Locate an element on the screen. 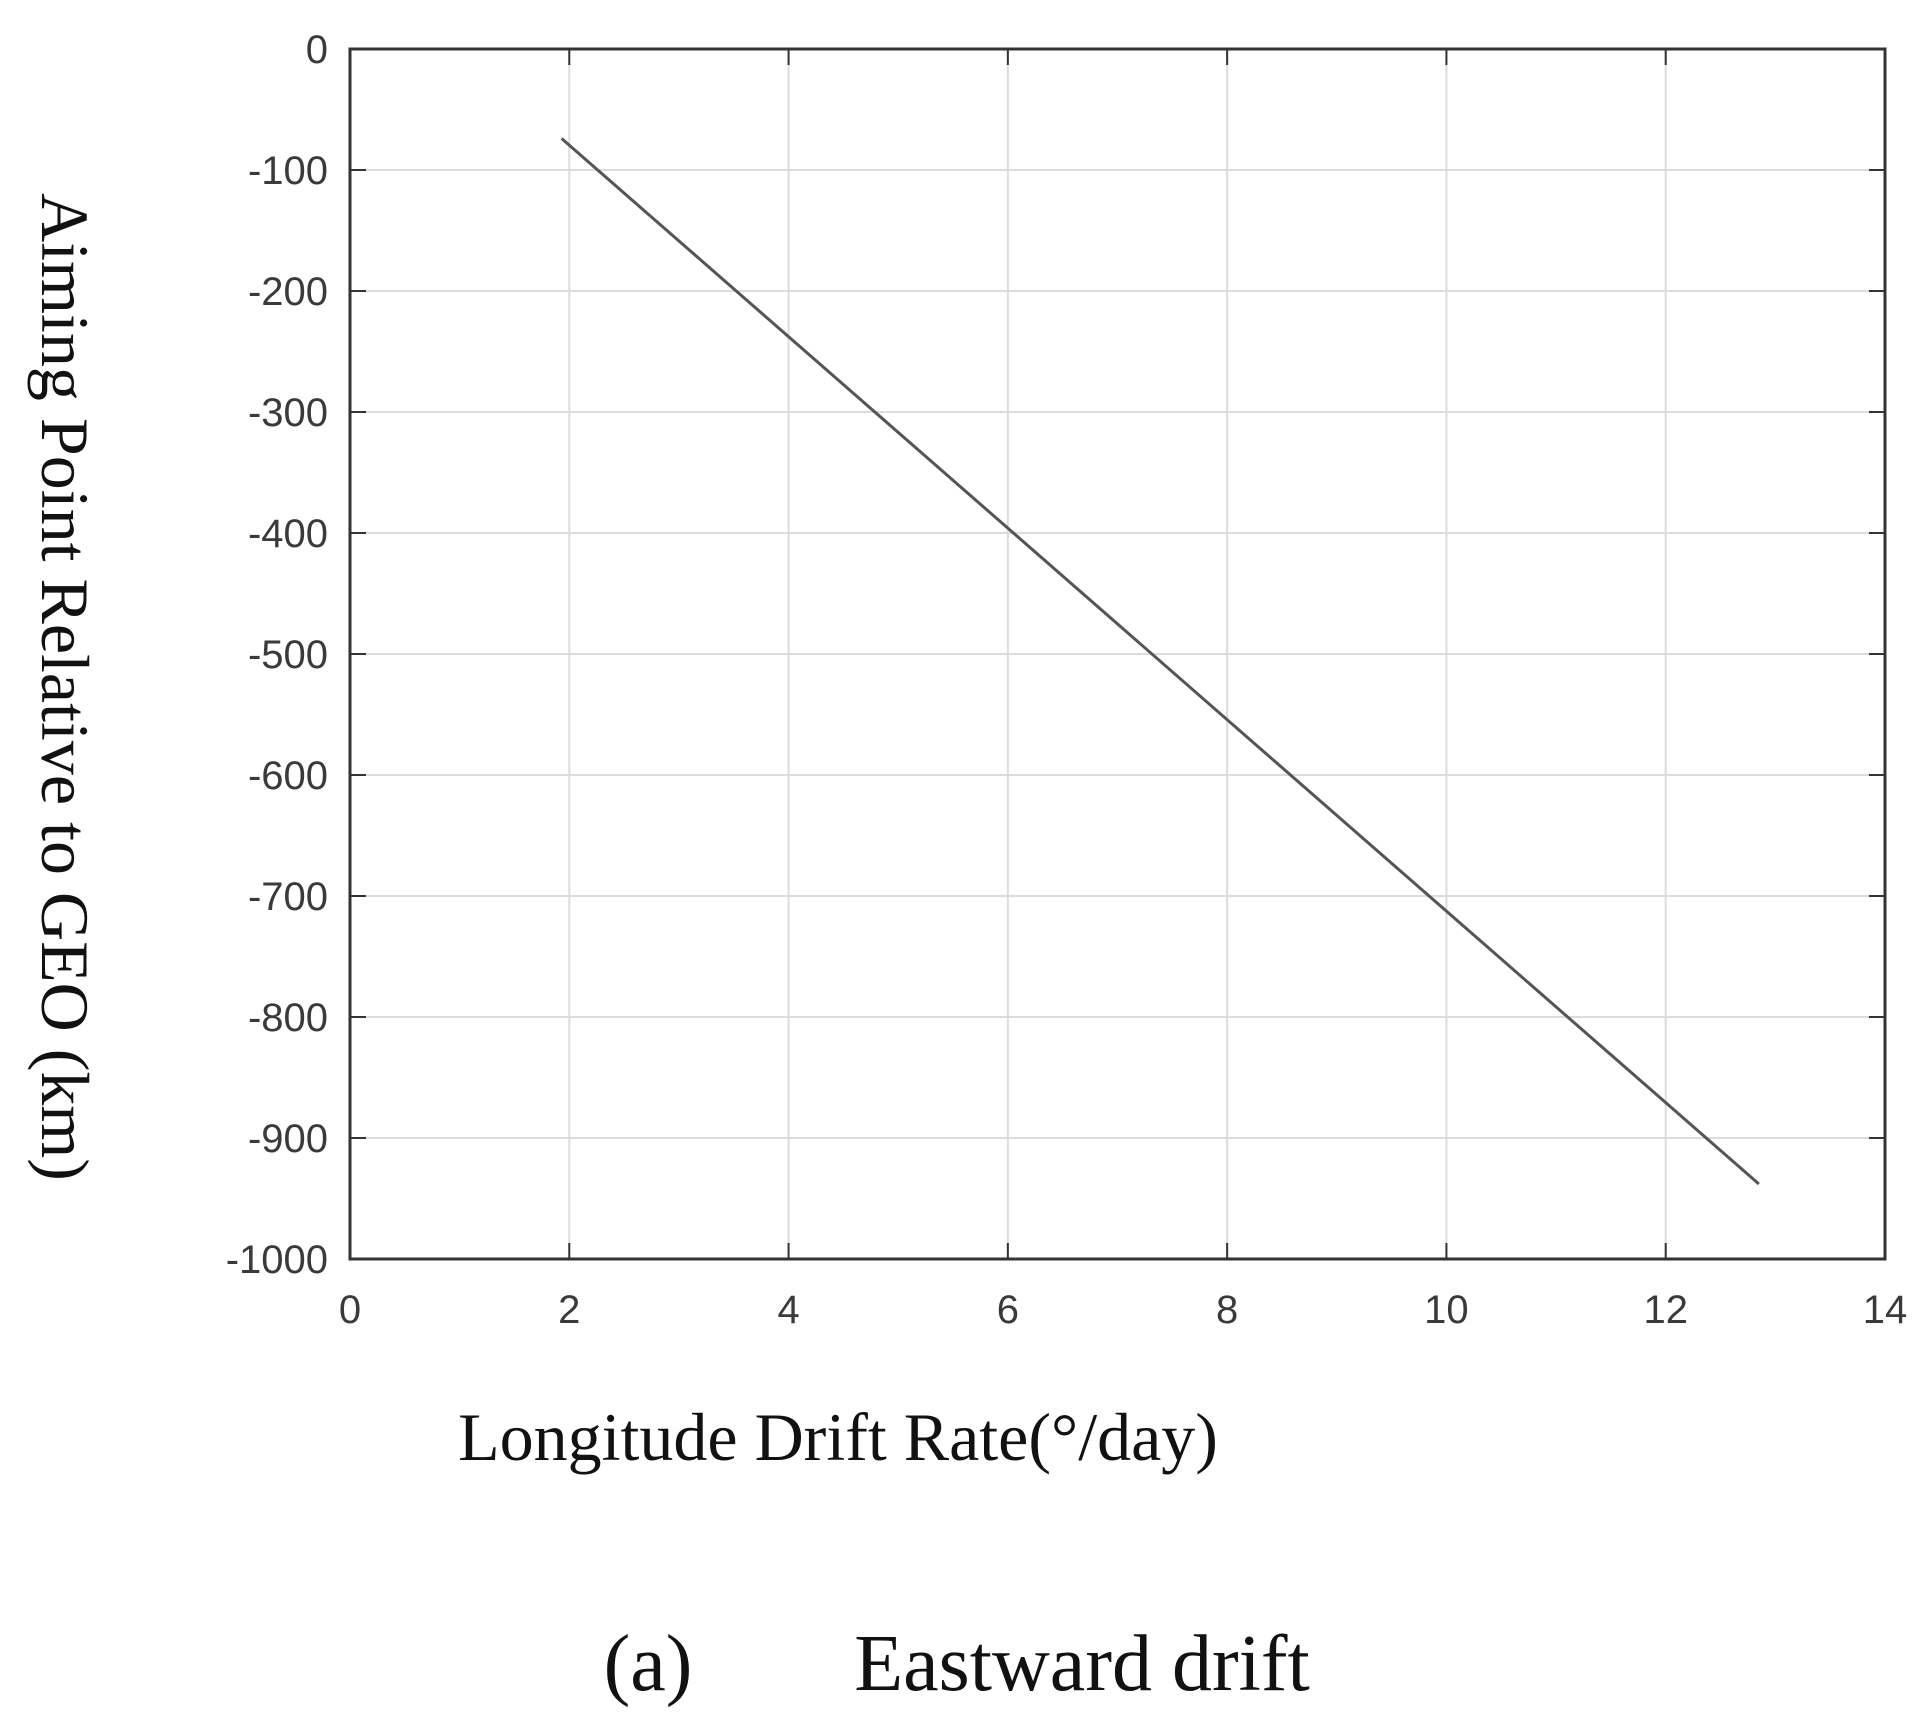 This screenshot has width=1925, height=1725. caption-label: (a) is located at coordinates (648, 1664).